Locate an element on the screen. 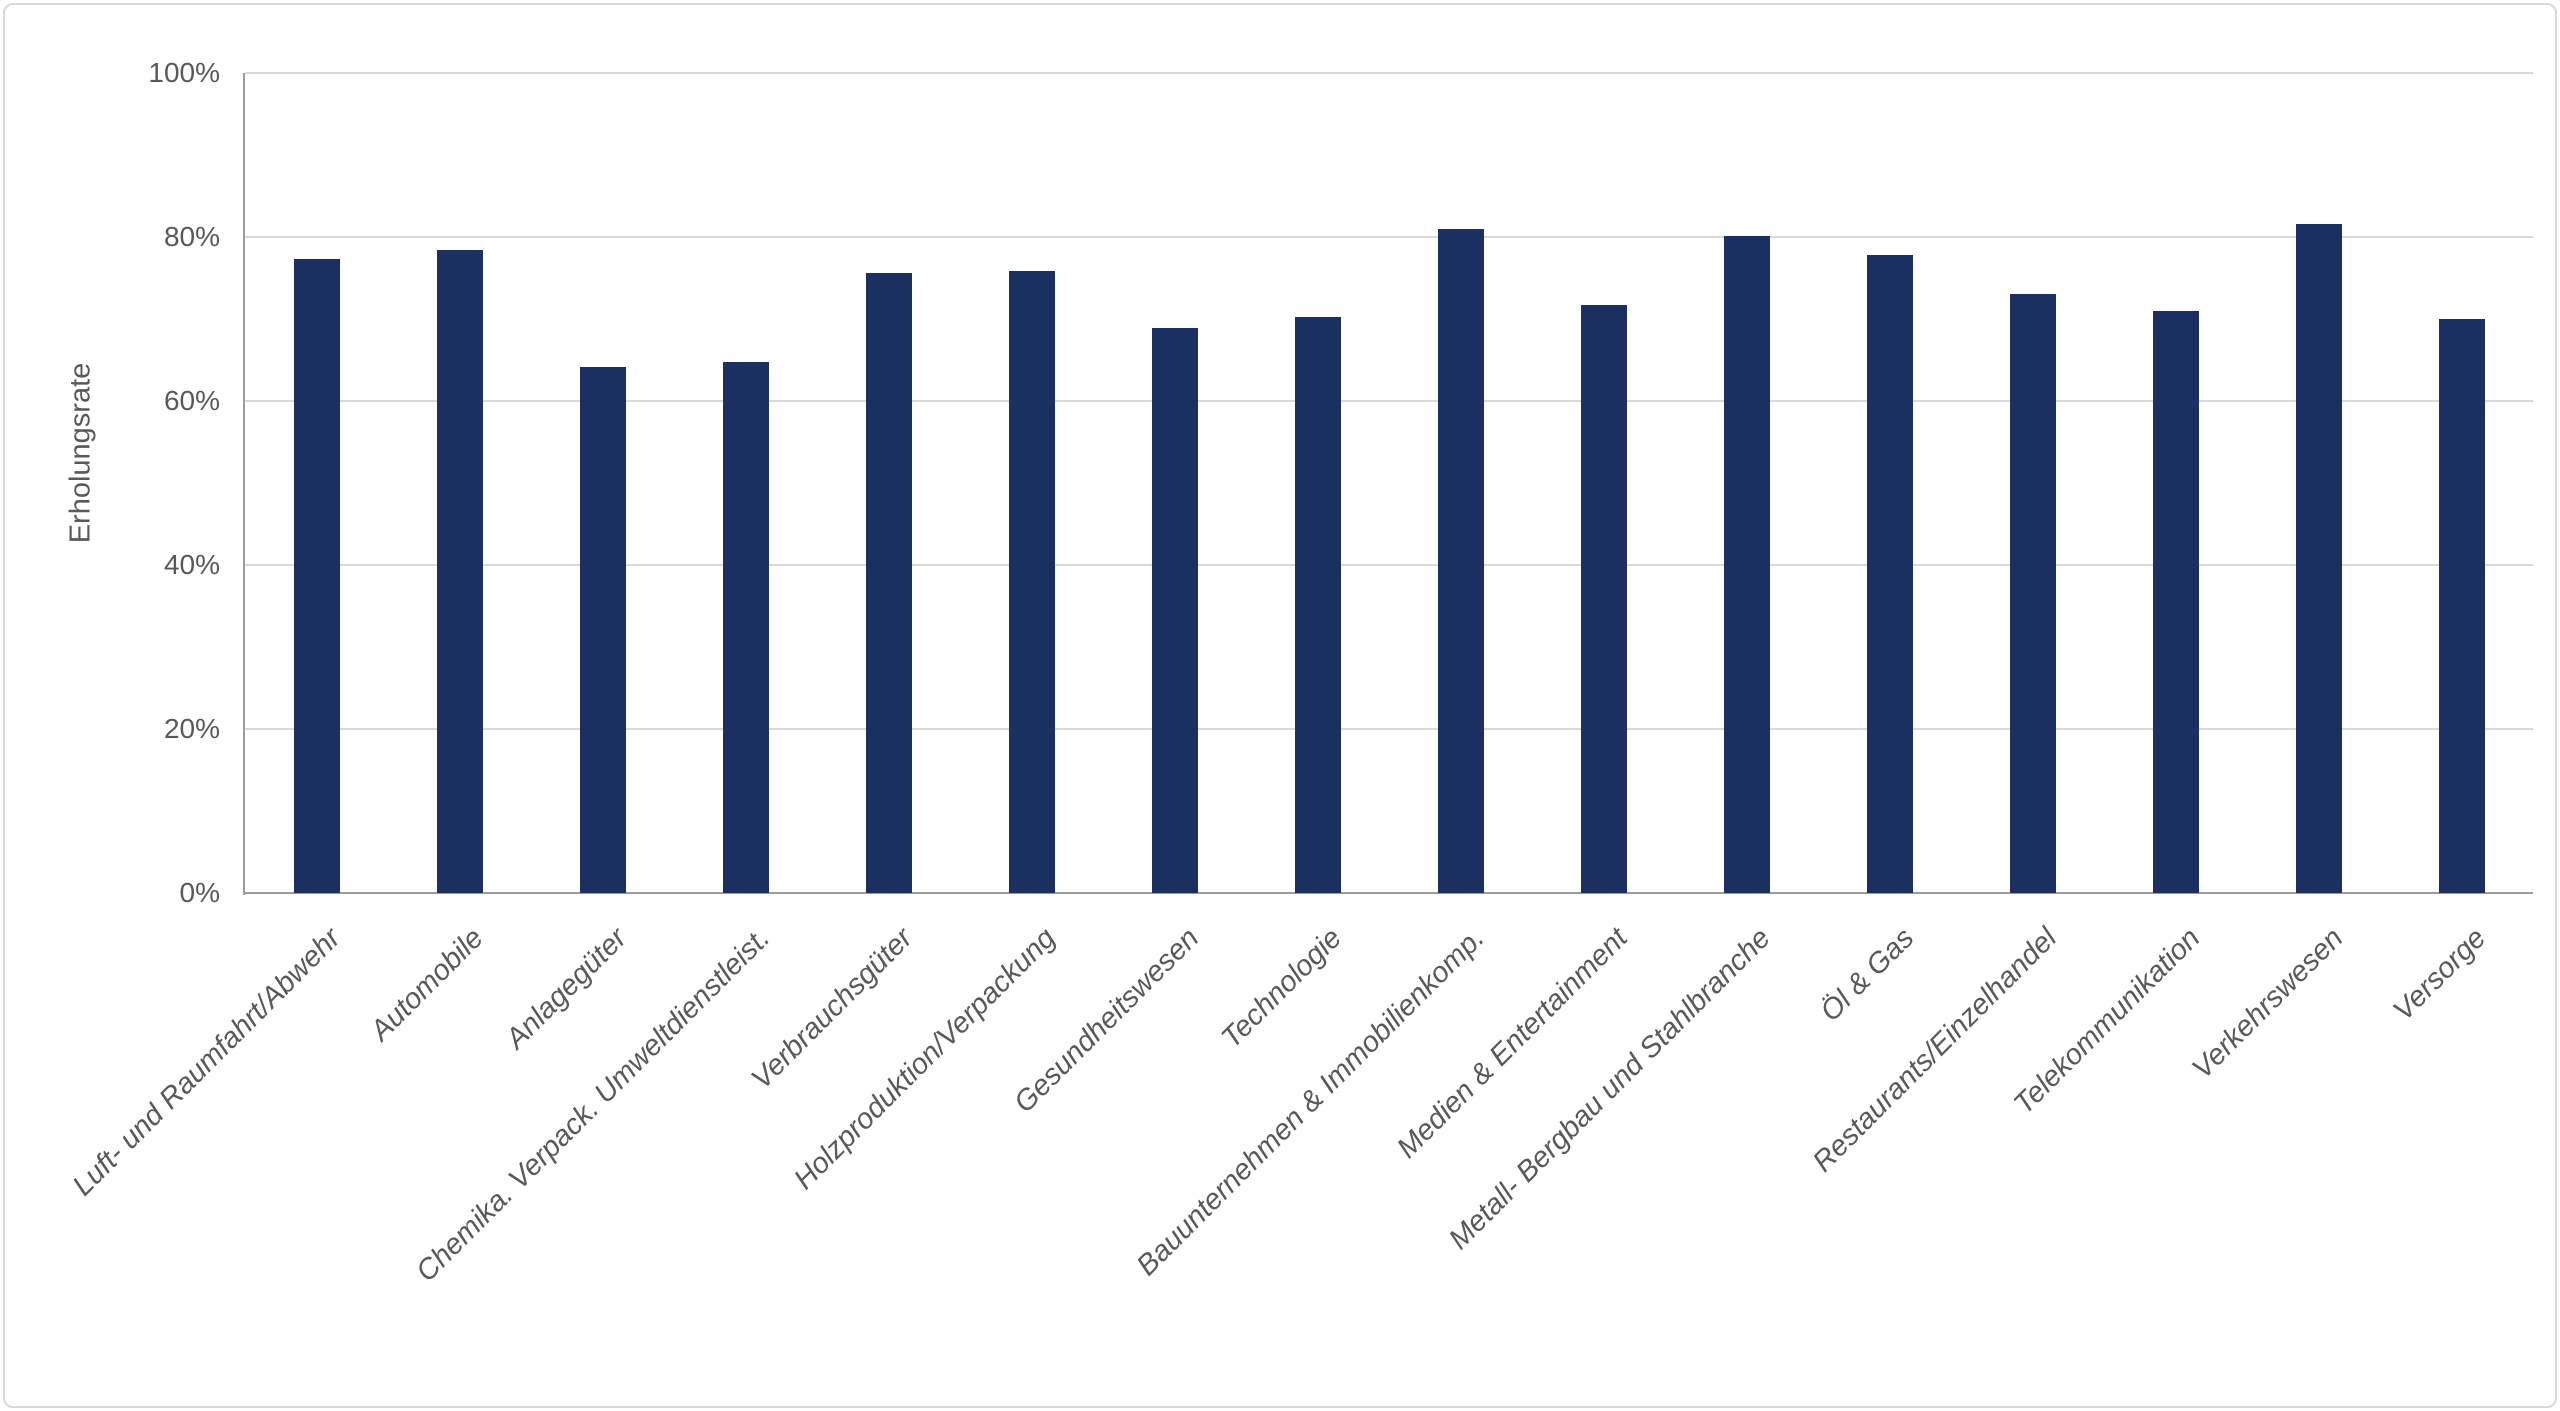 This screenshot has width=2560, height=1411. x-axis-category-label: Anlagegüter is located at coordinates (566, 989).